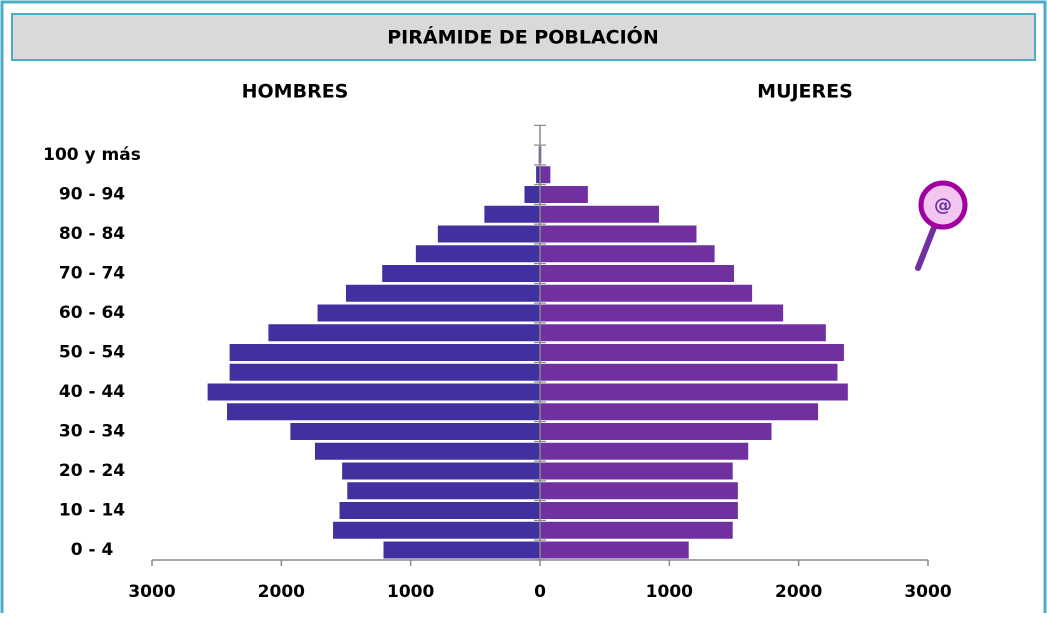 The height and width of the screenshot is (617, 1047). Describe the element at coordinates (92, 274) in the screenshot. I see `y-tick-label: 70 - 74` at that location.